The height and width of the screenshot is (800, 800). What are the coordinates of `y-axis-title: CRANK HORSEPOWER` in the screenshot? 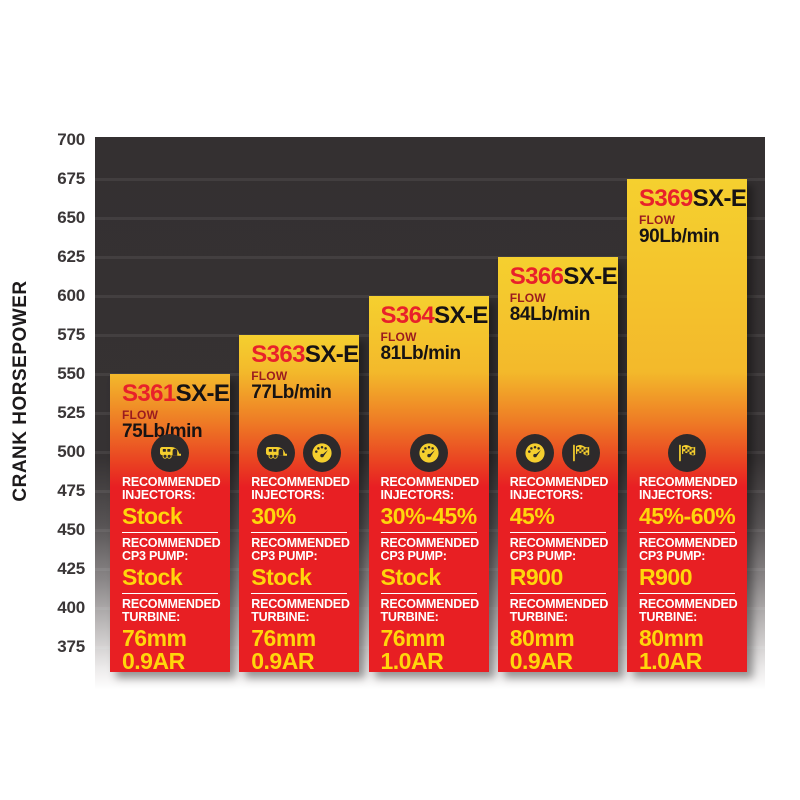 It's located at (20, 391).